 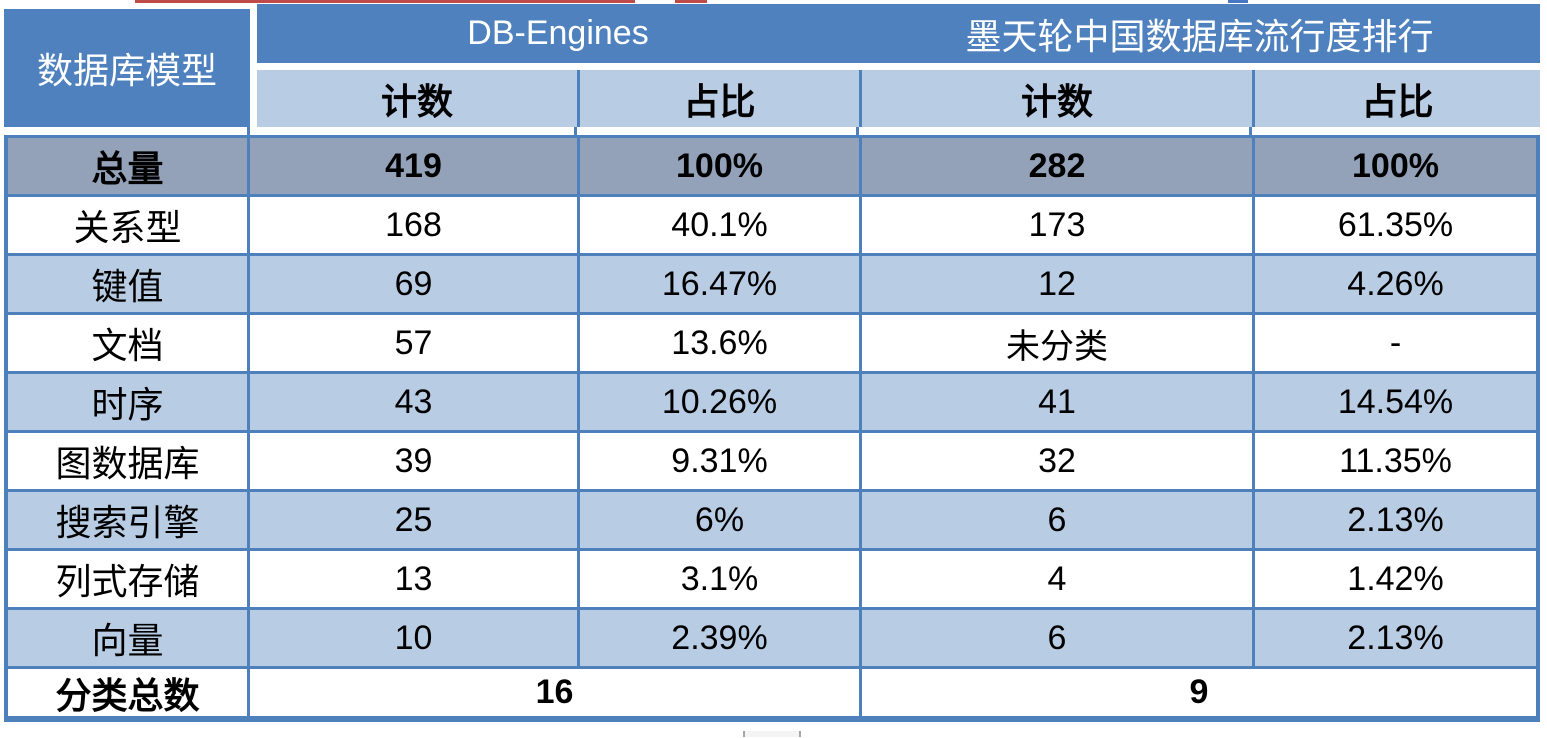 What do you see at coordinates (718, 577) in the screenshot?
I see `cell-value: 3.1%` at bounding box center [718, 577].